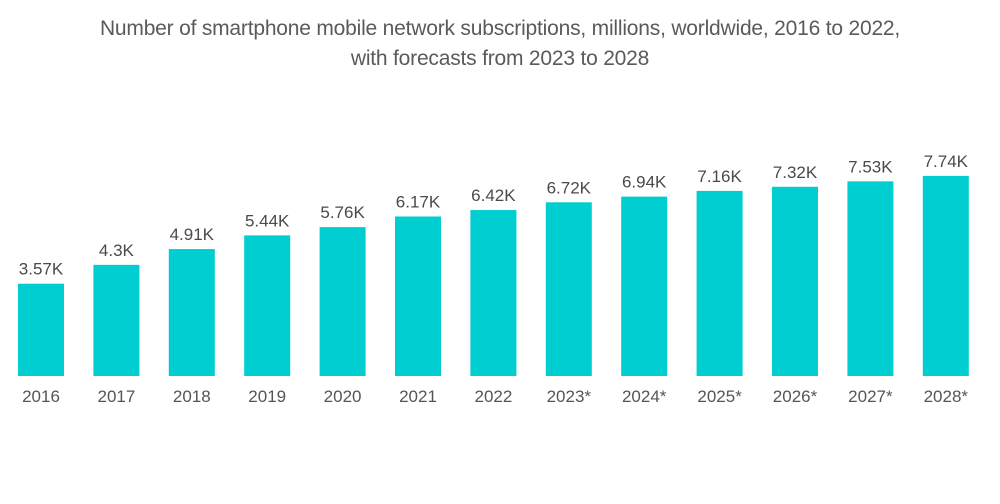 Image resolution: width=1000 pixels, height=504 pixels. Describe the element at coordinates (342, 301) in the screenshot. I see `bar-2020` at that location.